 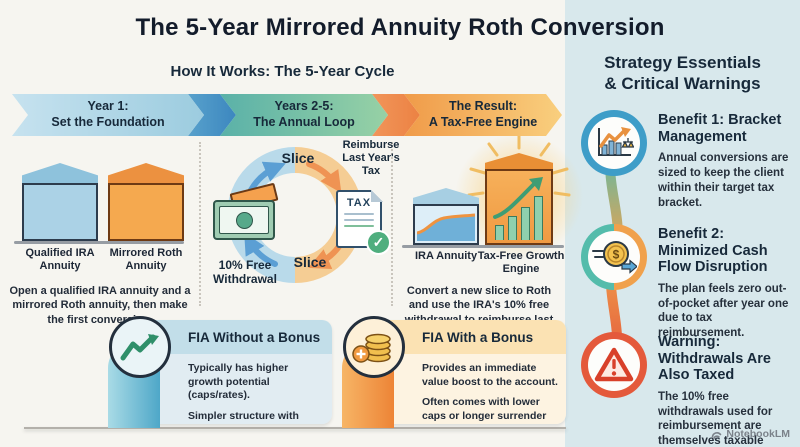 I want to click on section-subtitle: How It Works: The 5-Year Cycle, so click(x=282, y=71).